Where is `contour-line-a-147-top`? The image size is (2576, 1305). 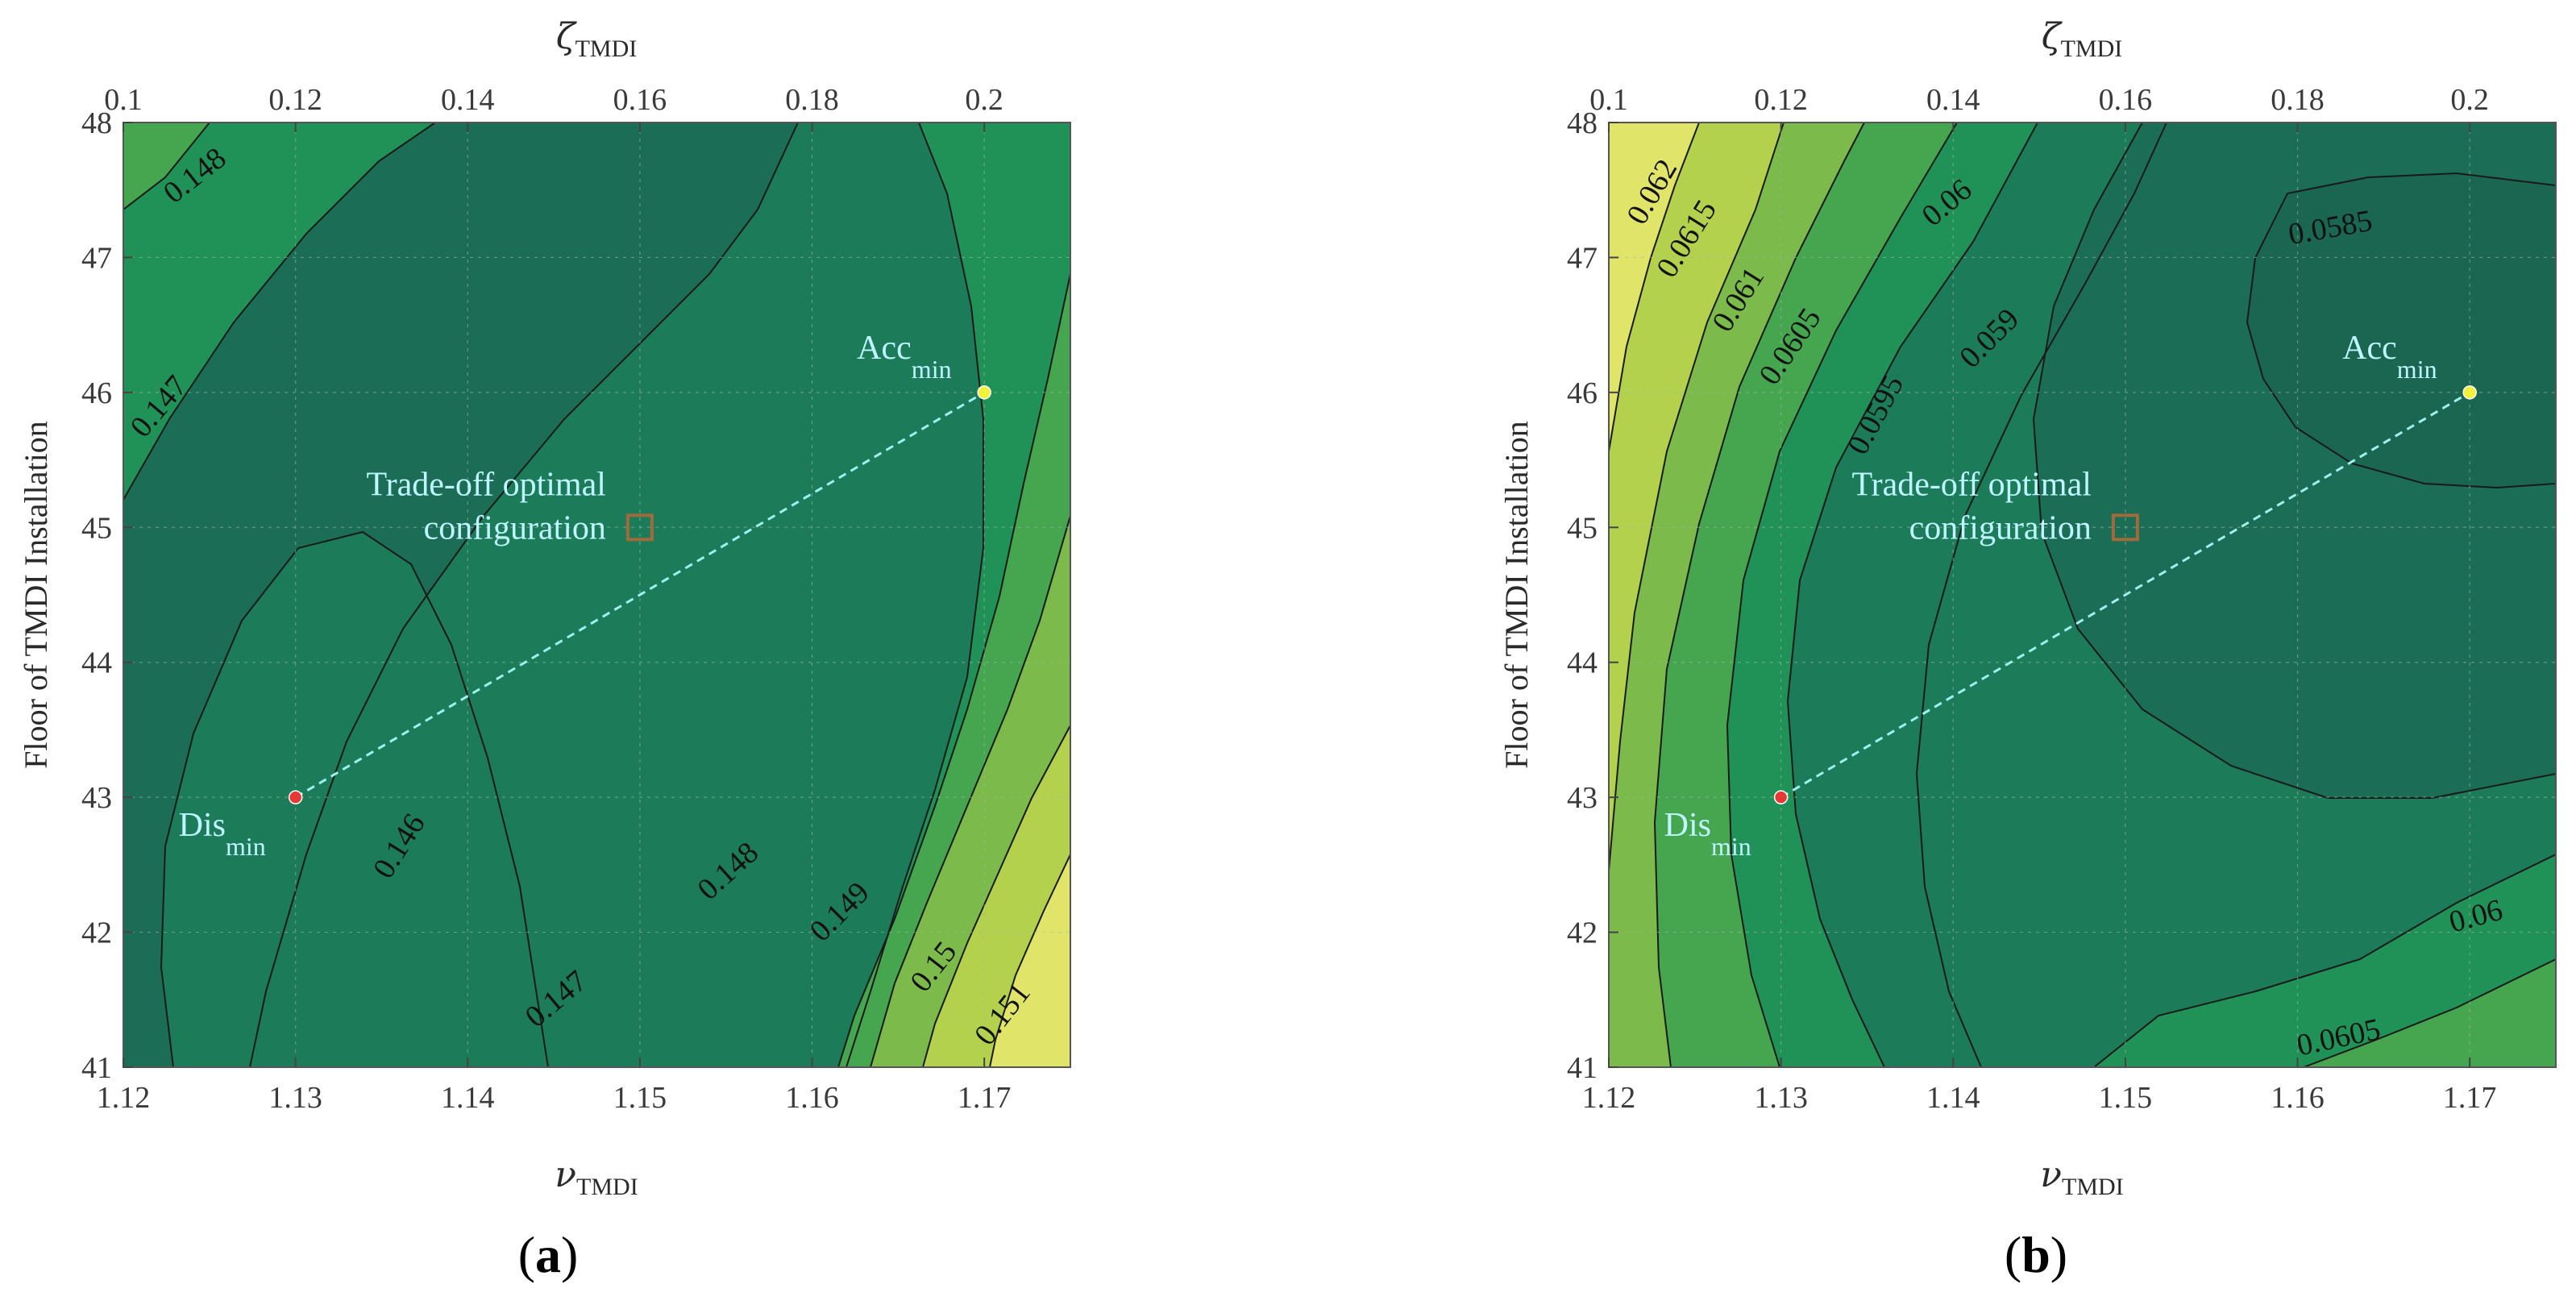
contour-line-a-147-top is located at coordinates (279, 312).